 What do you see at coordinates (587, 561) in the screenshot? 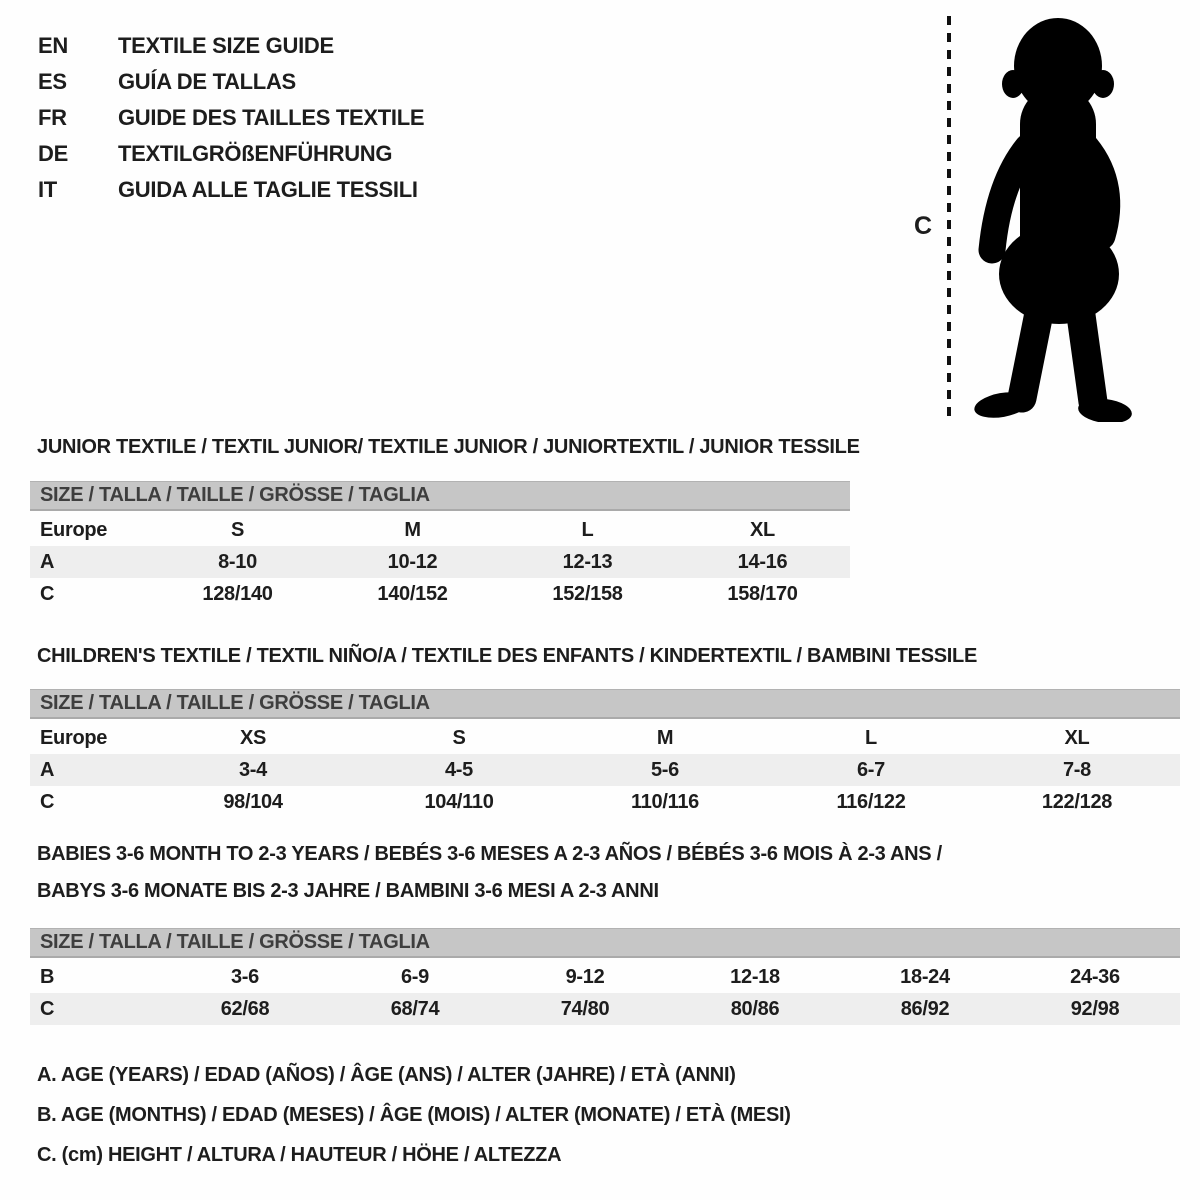
I see `table-cell: 12-13` at bounding box center [587, 561].